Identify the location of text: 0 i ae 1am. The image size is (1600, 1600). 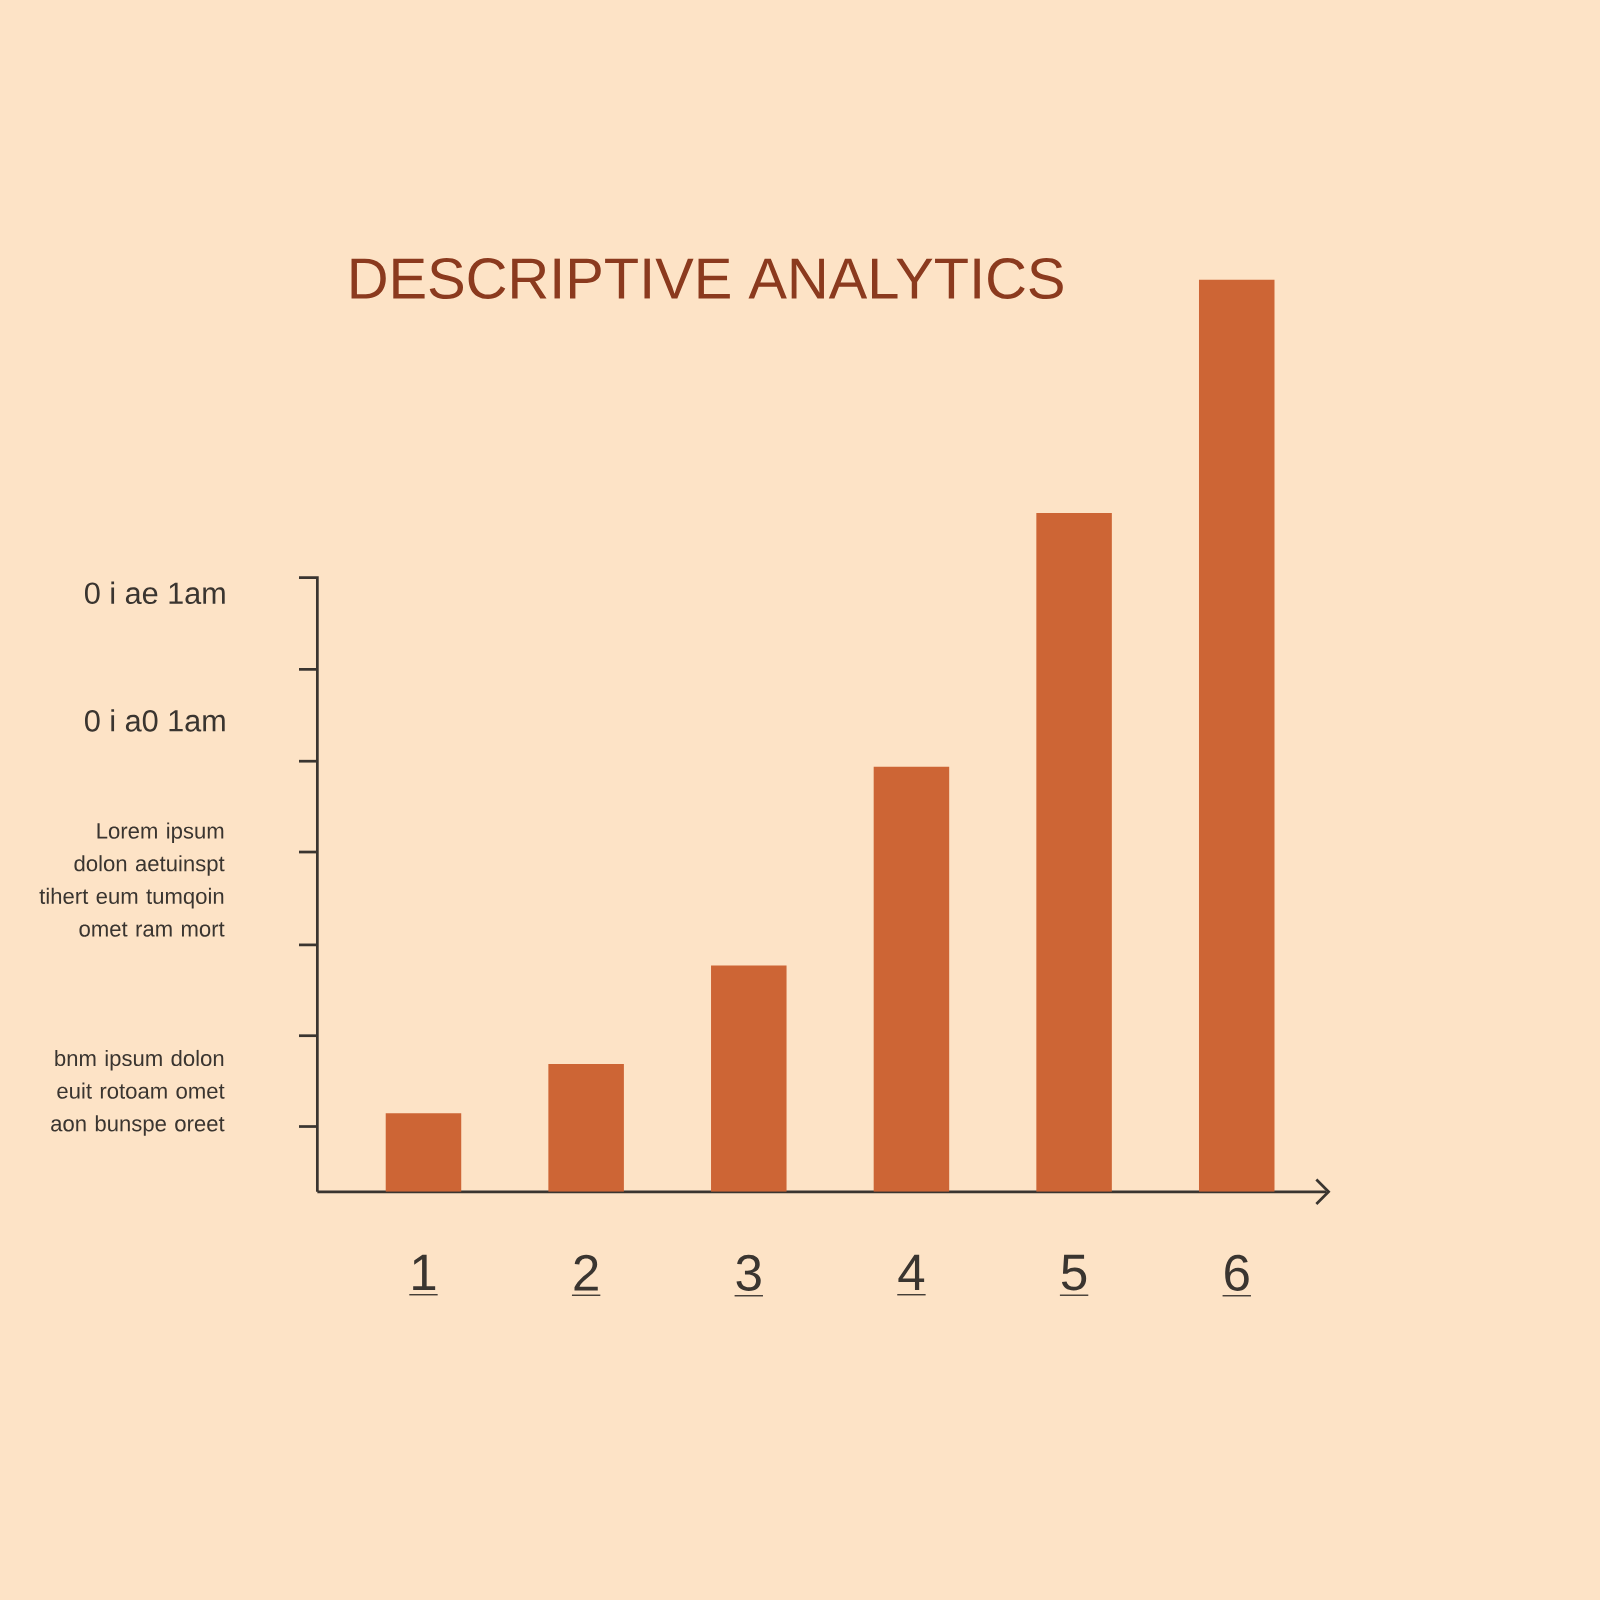
(154, 593).